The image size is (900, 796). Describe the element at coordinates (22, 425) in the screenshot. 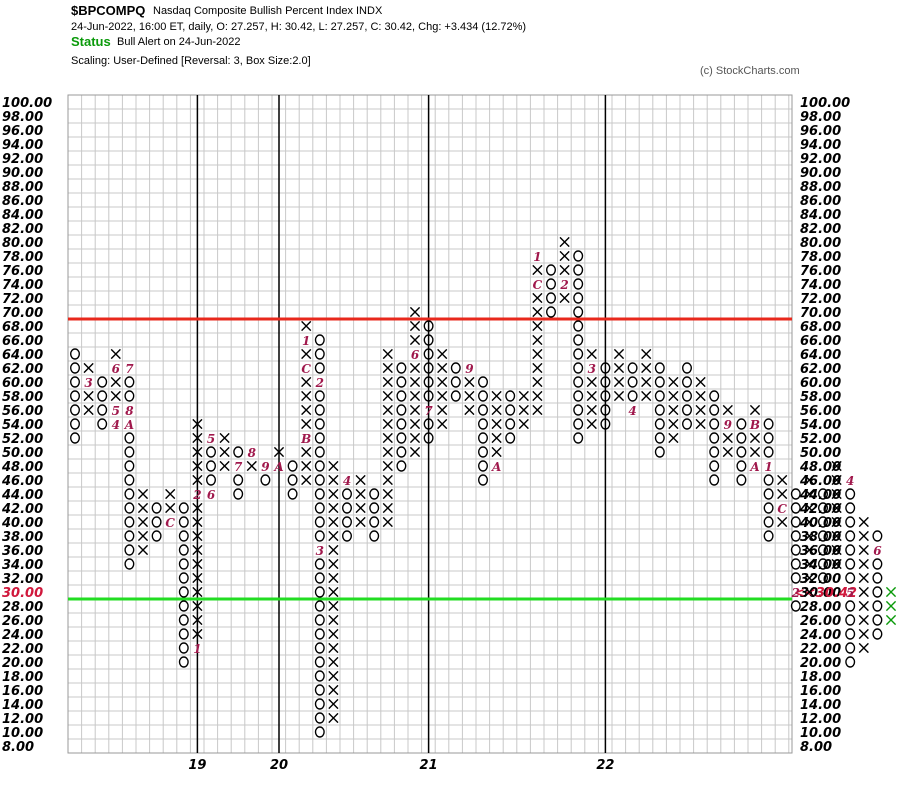

I see `y-tick-label-left: 54.00` at that location.